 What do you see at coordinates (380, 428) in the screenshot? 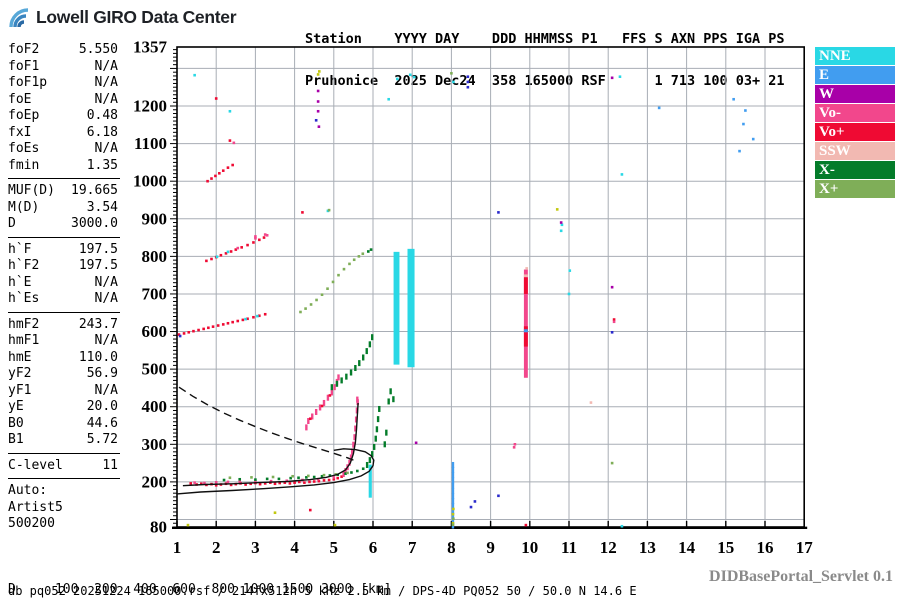
I see `series-x-trace-rise` at bounding box center [380, 428].